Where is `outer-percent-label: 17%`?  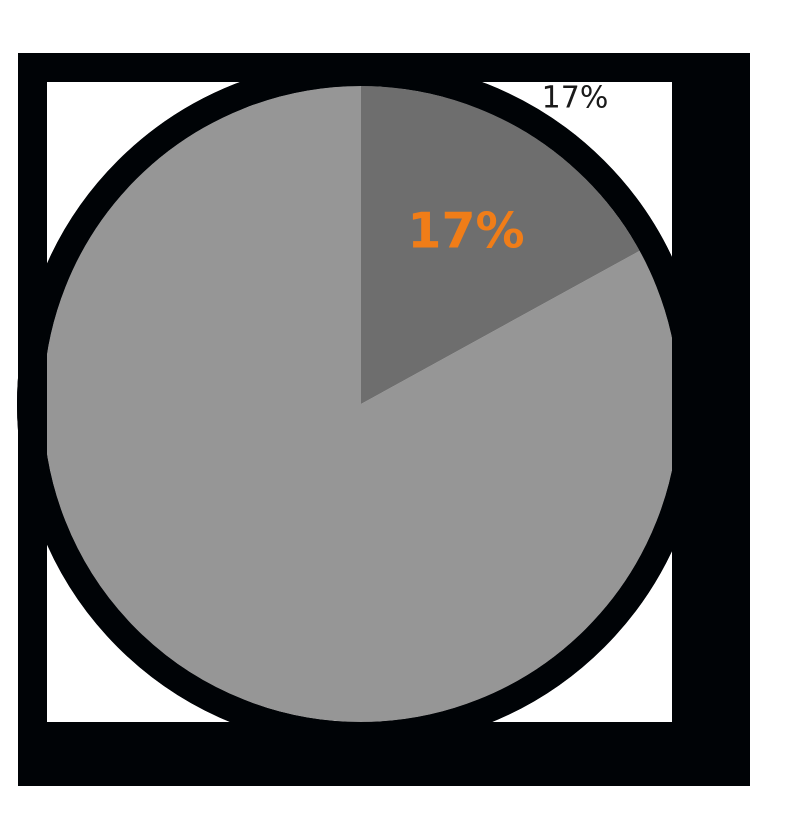 outer-percent-label: 17% is located at coordinates (575, 98).